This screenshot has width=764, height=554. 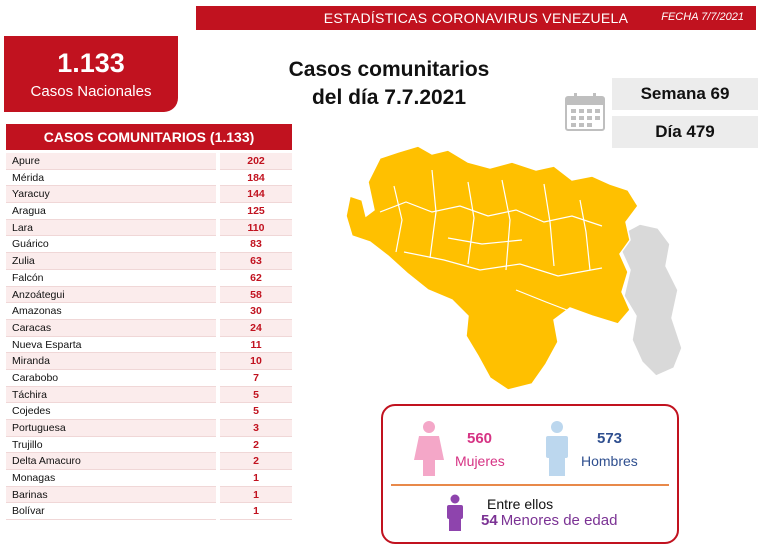 What do you see at coordinates (111, 311) in the screenshot?
I see `state-name: Amazonas` at bounding box center [111, 311].